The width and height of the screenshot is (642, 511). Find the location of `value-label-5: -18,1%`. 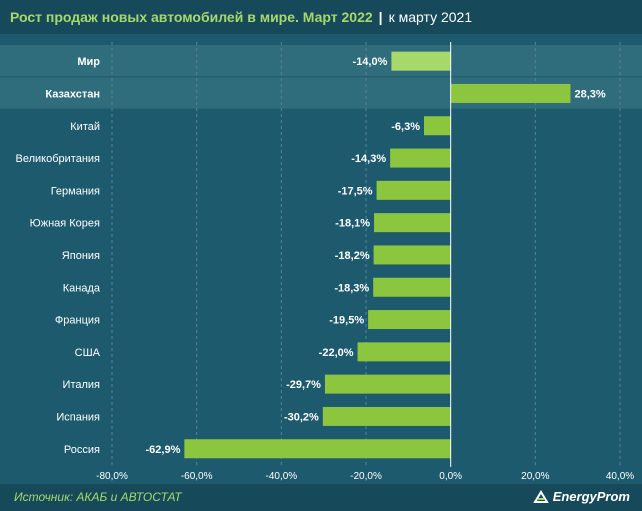

value-label-5: -18,1% is located at coordinates (352, 224).